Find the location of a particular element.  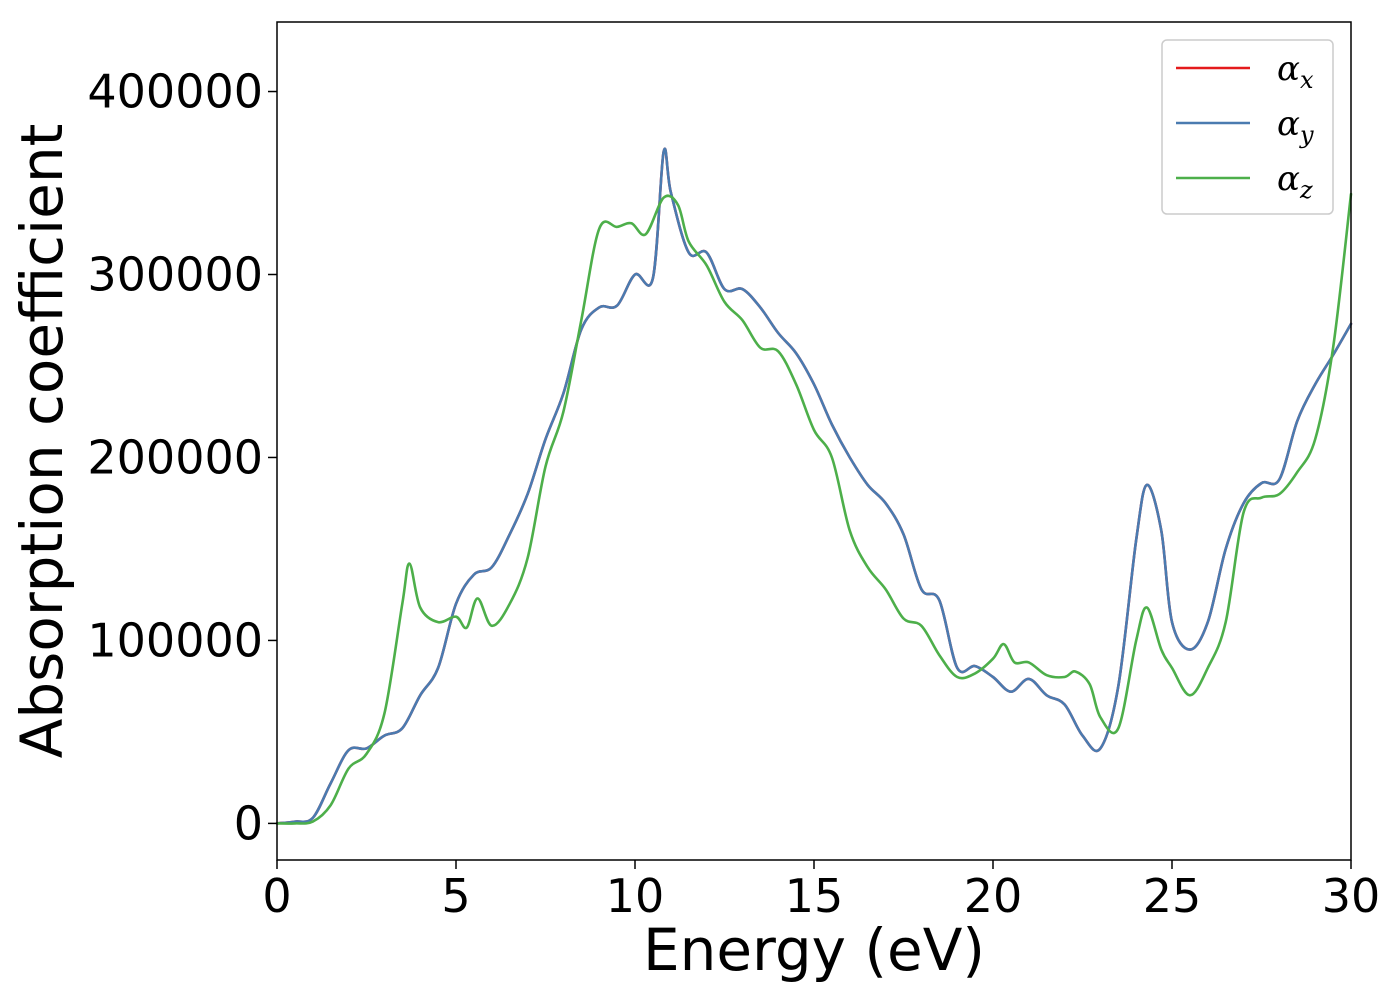

x-tick-label: 30 is located at coordinates (1351, 896).